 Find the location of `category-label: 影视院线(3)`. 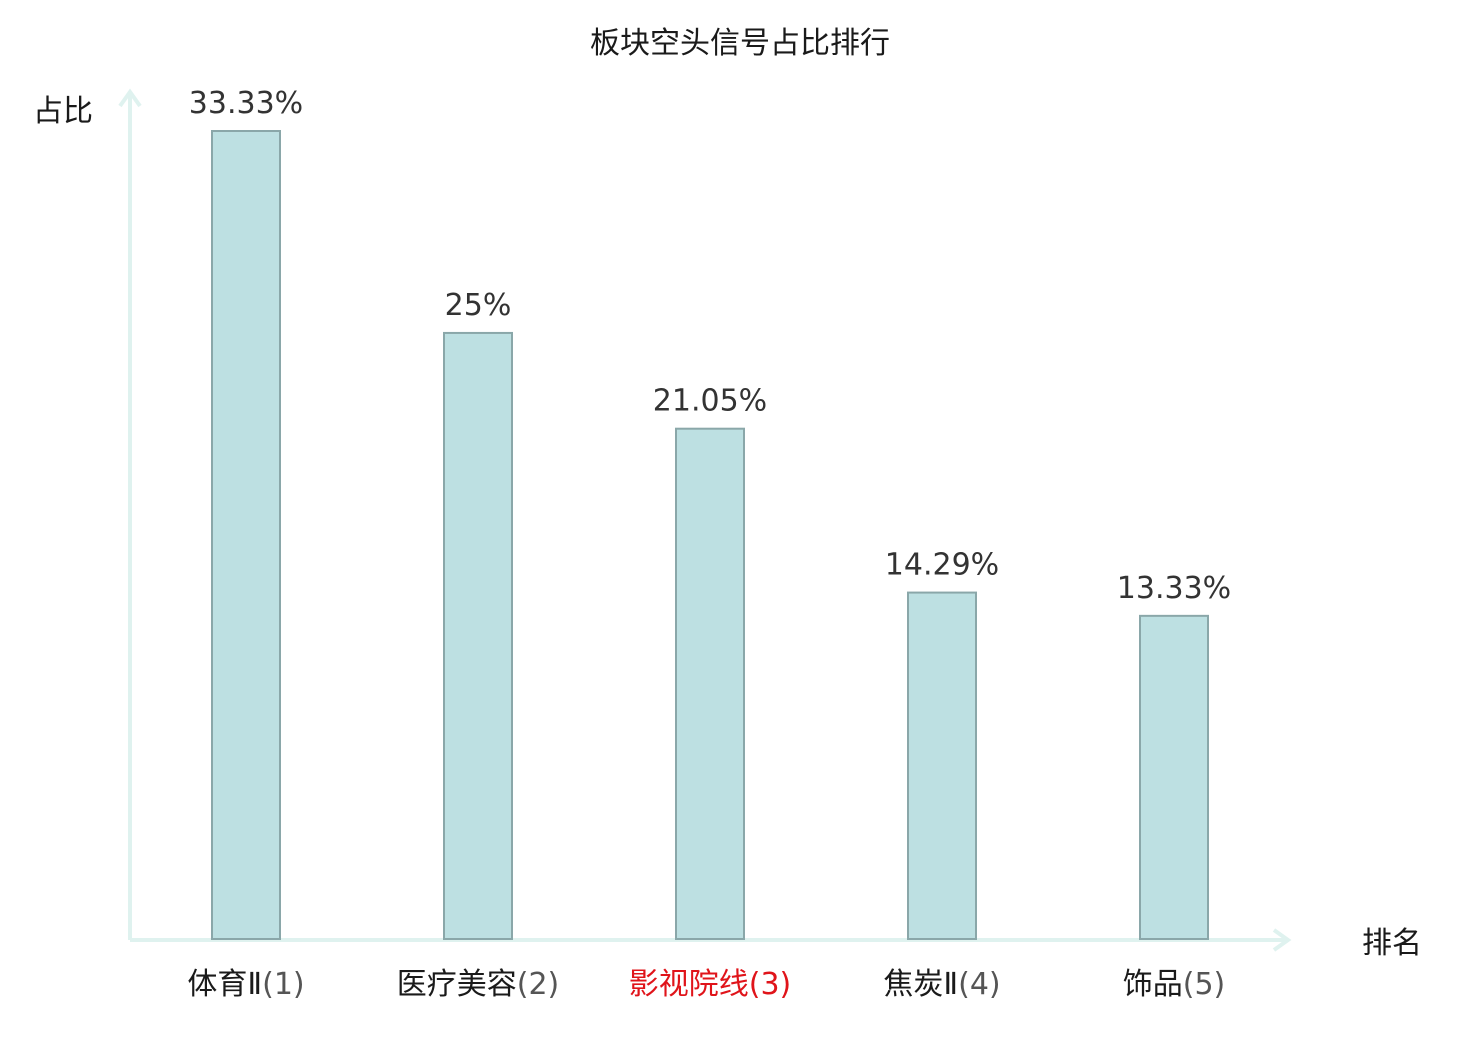

category-label: 影视院线(3) is located at coordinates (710, 984).